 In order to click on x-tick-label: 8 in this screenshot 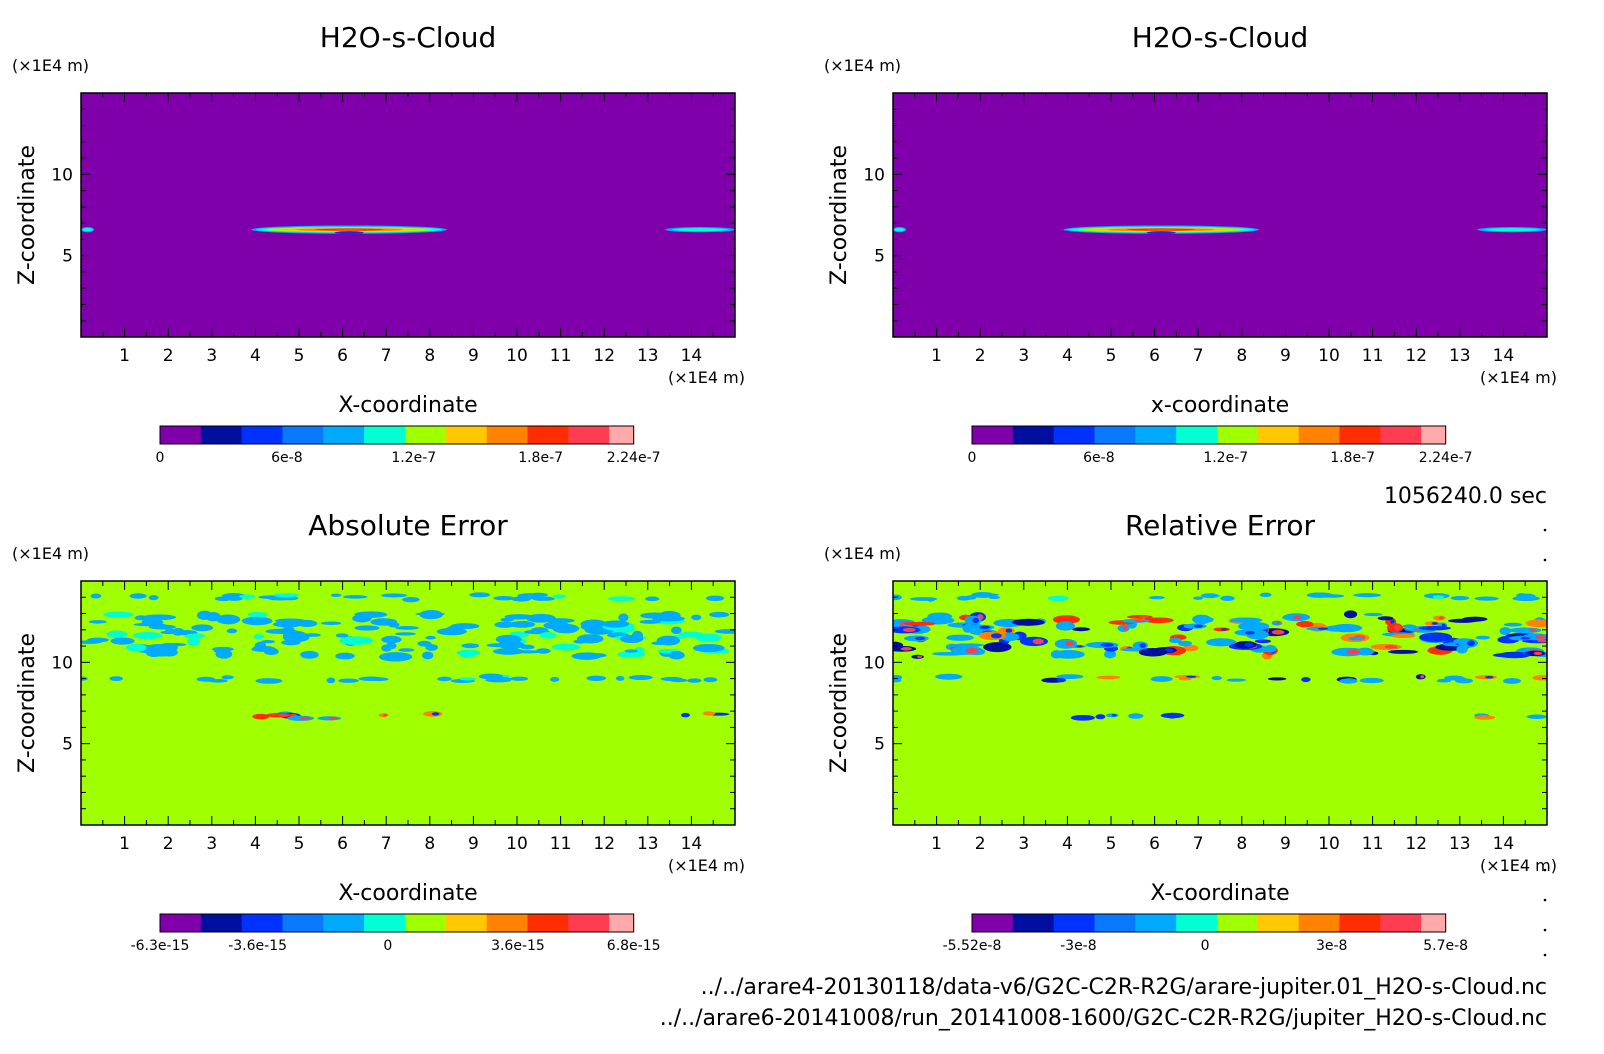, I will do `click(1241, 844)`.